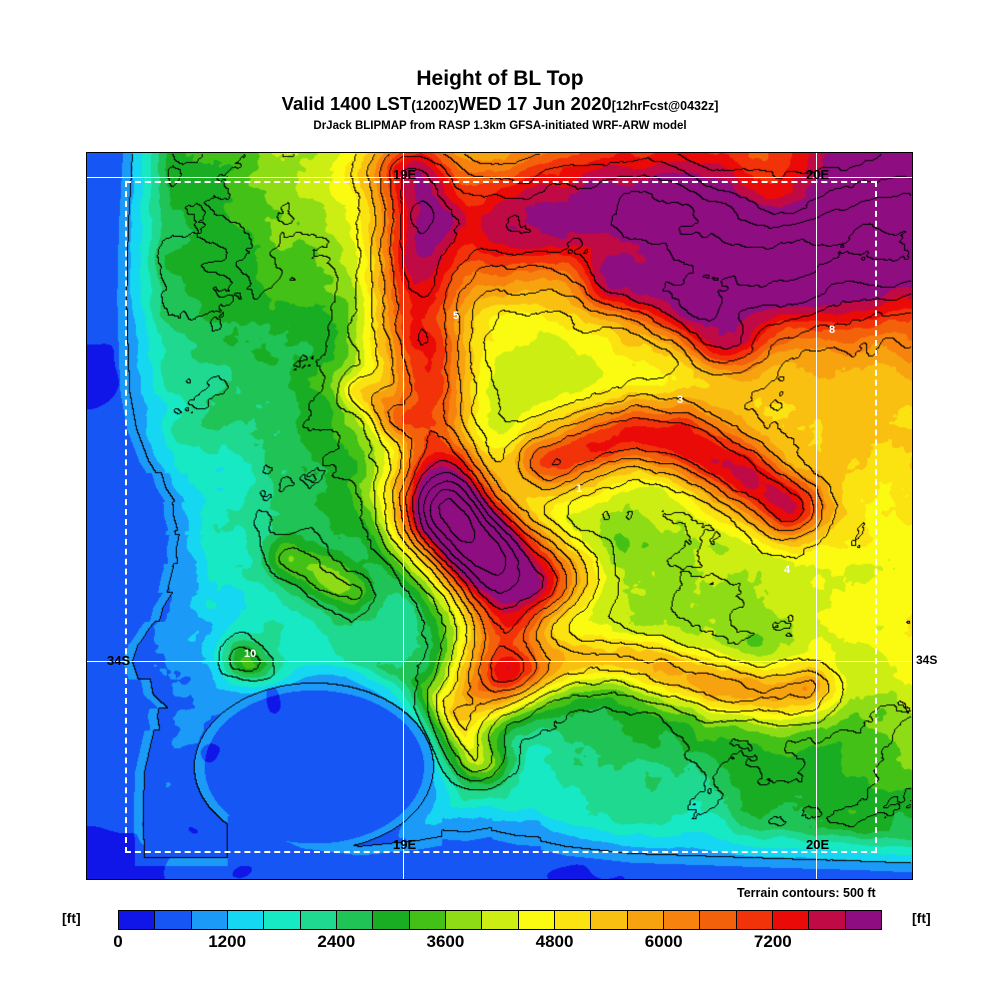 This screenshot has width=1000, height=1000. What do you see at coordinates (435, 105) in the screenshot?
I see `subtitle-zulu-time: (1200Z)` at bounding box center [435, 105].